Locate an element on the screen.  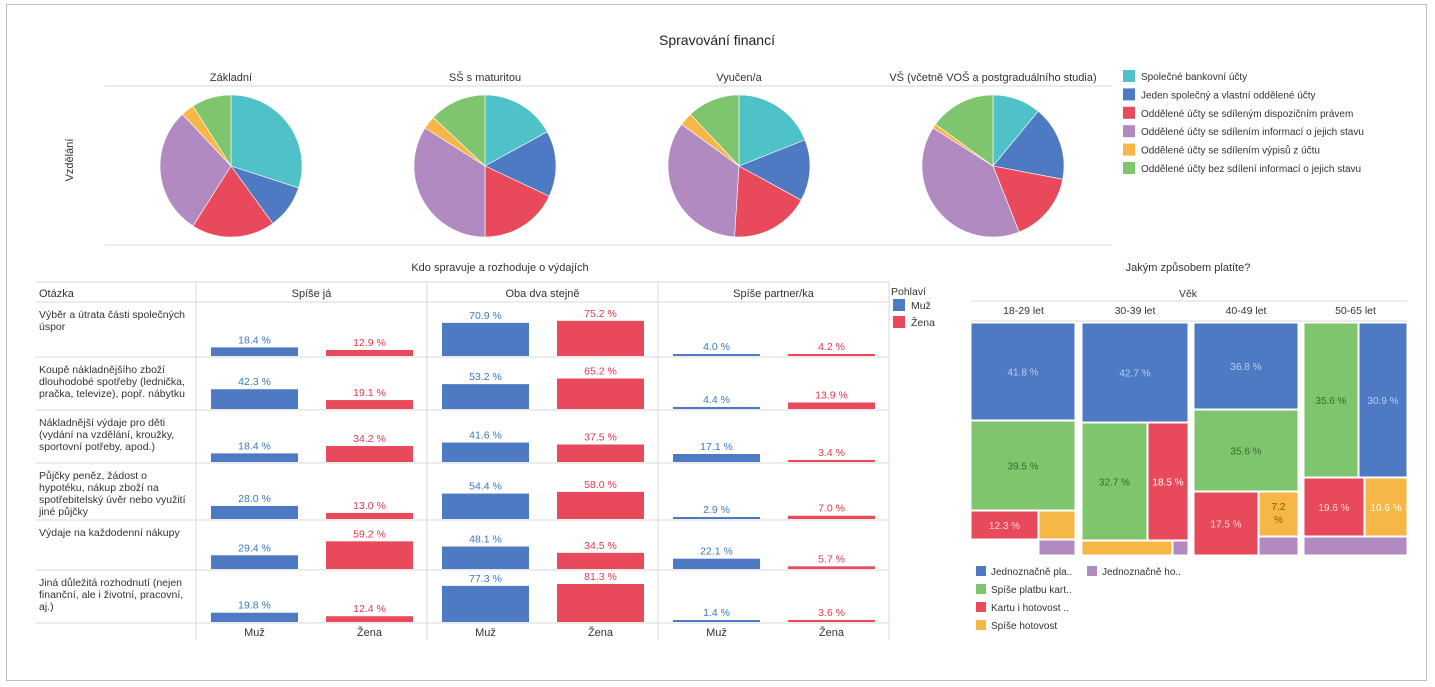
bar-value-label: 29.4 % is located at coordinates (254, 548).